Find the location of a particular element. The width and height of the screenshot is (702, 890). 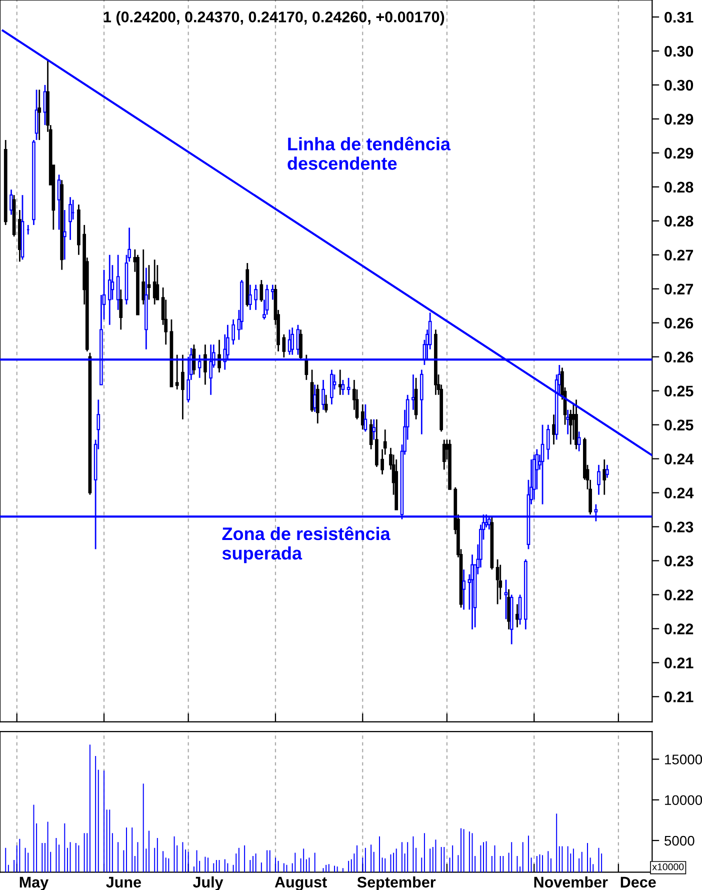

x-tick-label: November is located at coordinates (571, 882).